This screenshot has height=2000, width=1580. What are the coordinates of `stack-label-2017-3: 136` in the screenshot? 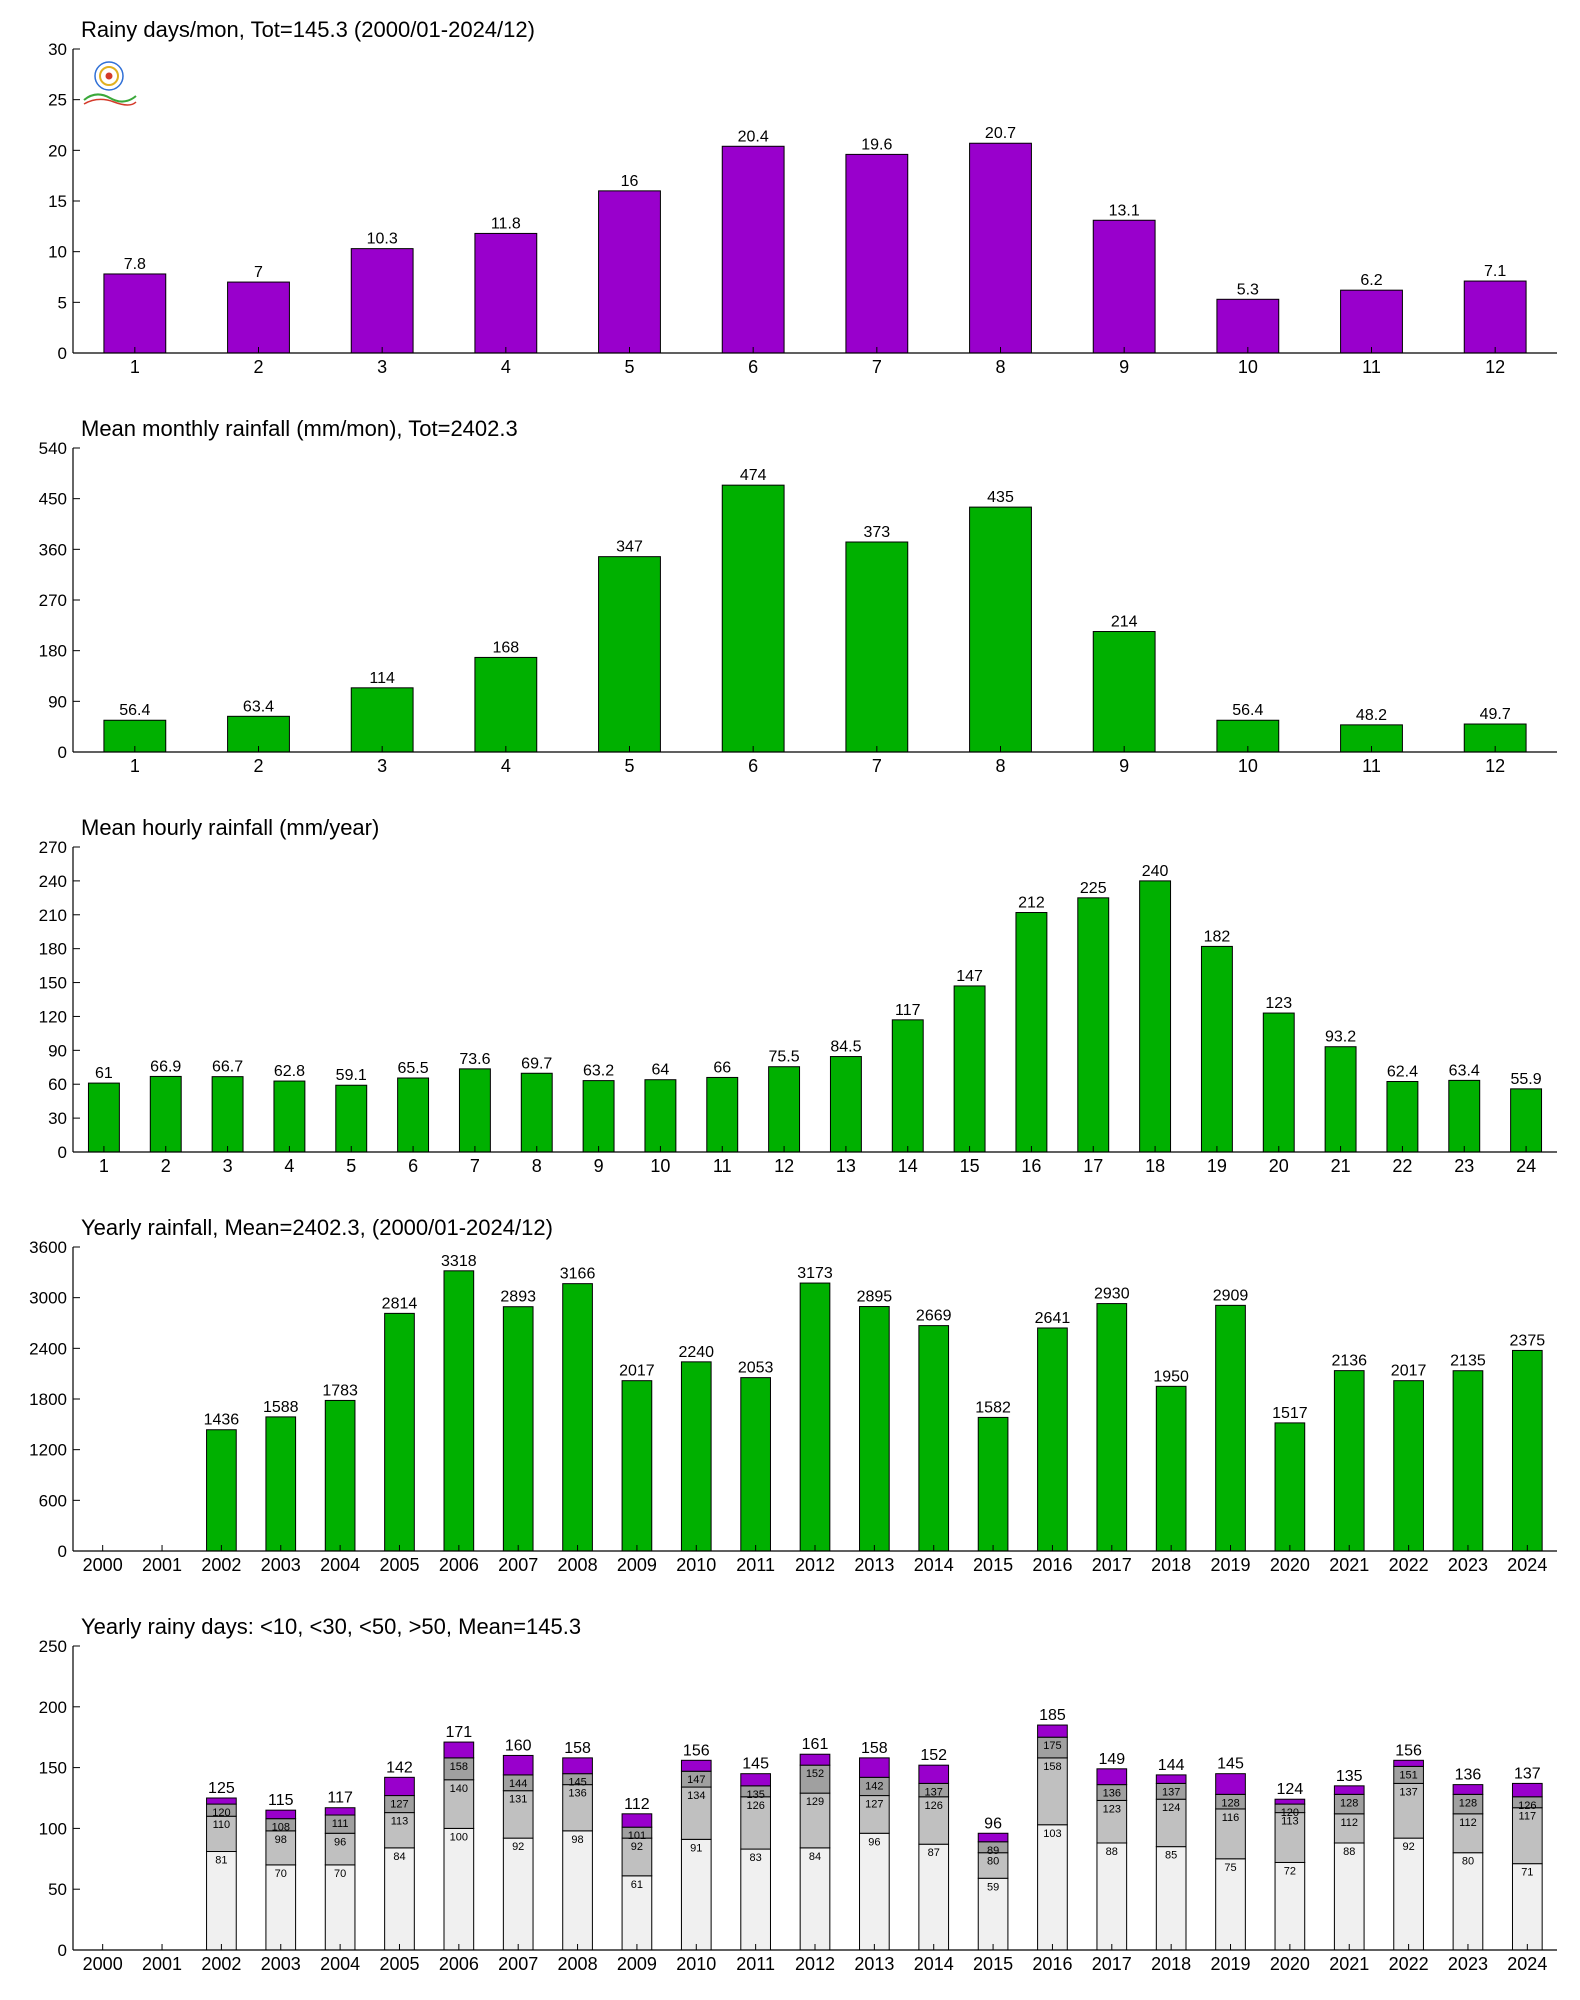 It's located at (1112, 1794).